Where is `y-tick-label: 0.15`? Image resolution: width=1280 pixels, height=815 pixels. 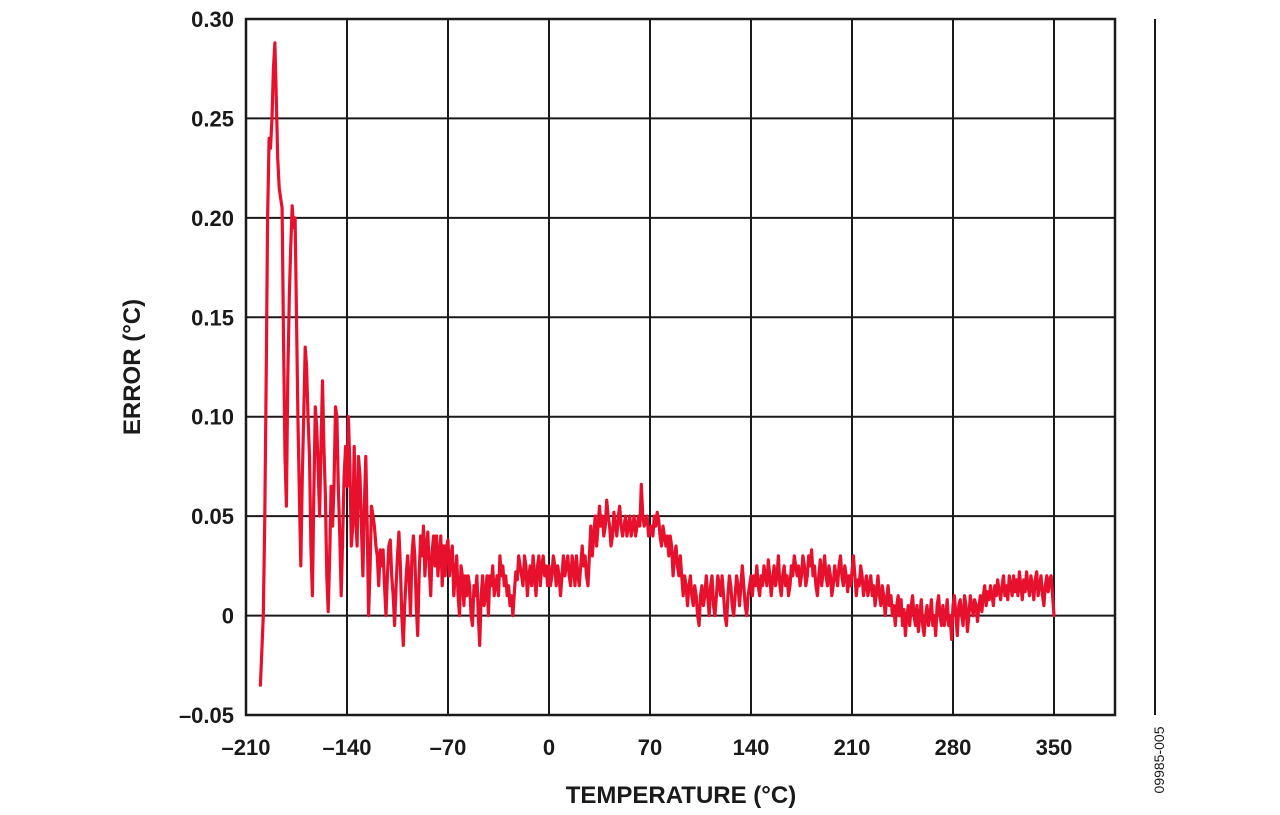 y-tick-label: 0.15 is located at coordinates (212, 317).